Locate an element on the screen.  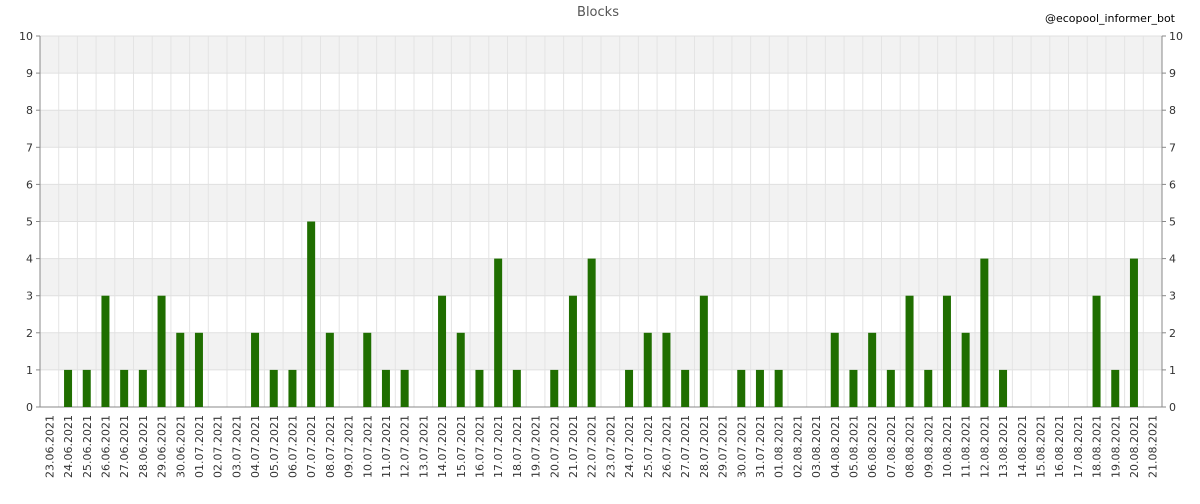
x-tick-label: 29.07.2021 is located at coordinates (723, 446).